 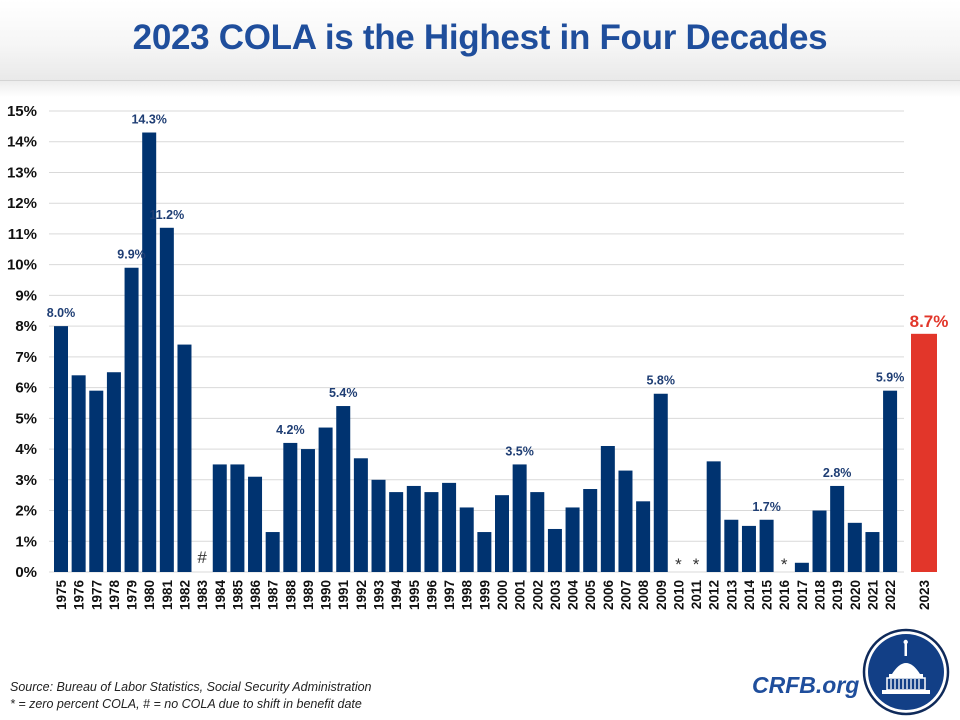 What do you see at coordinates (132, 595) in the screenshot?
I see `x-tick-label: 1979` at bounding box center [132, 595].